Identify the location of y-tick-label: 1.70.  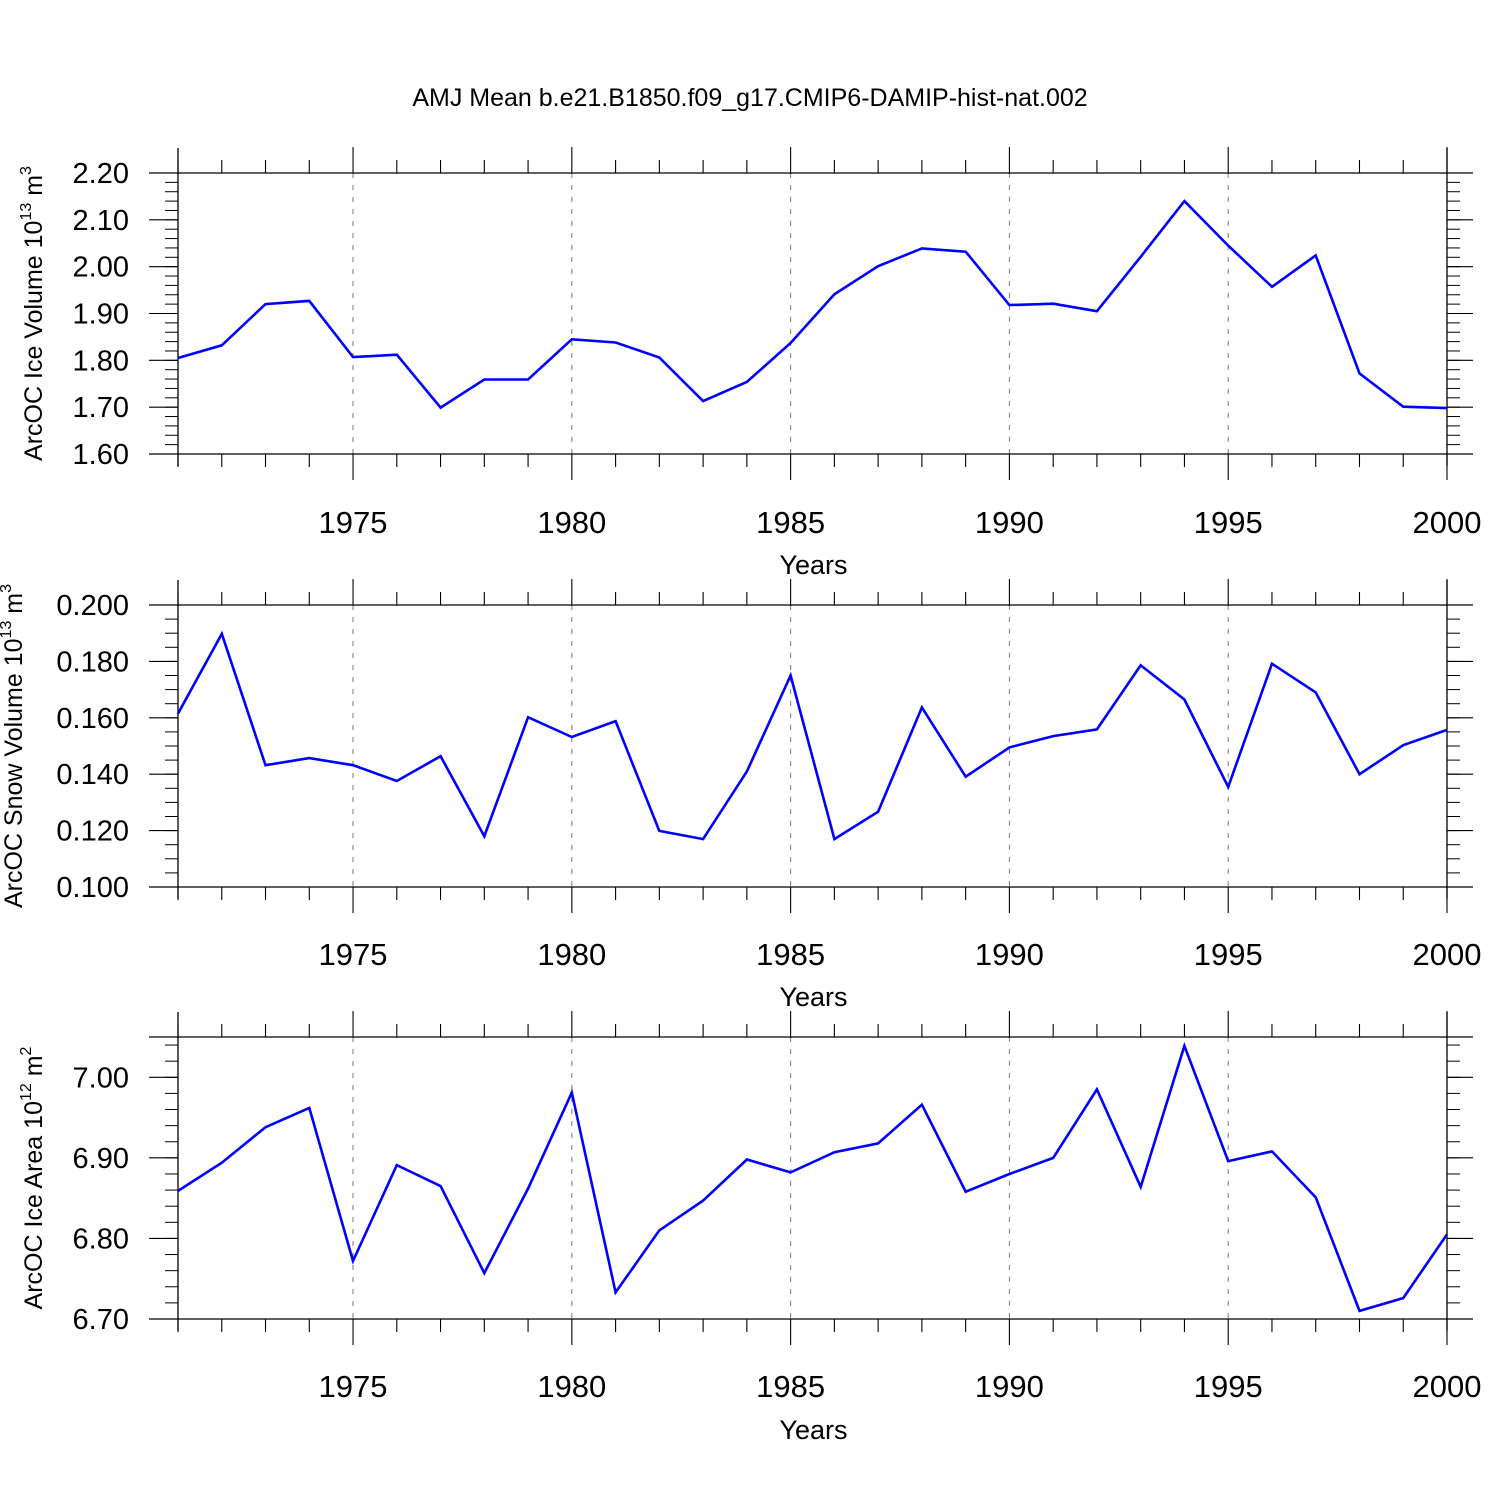
(101, 408).